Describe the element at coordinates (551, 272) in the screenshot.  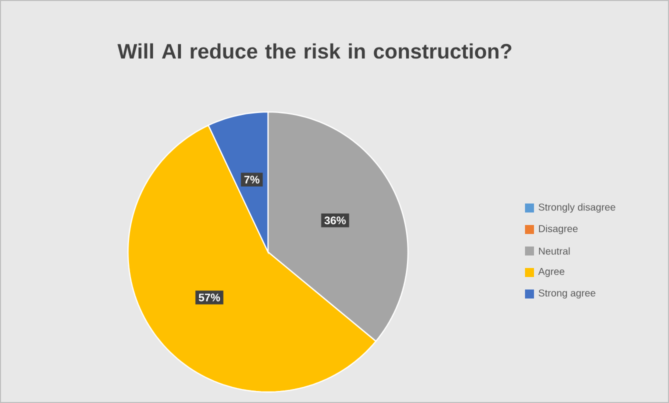
I see `legend-label: Agree` at that location.